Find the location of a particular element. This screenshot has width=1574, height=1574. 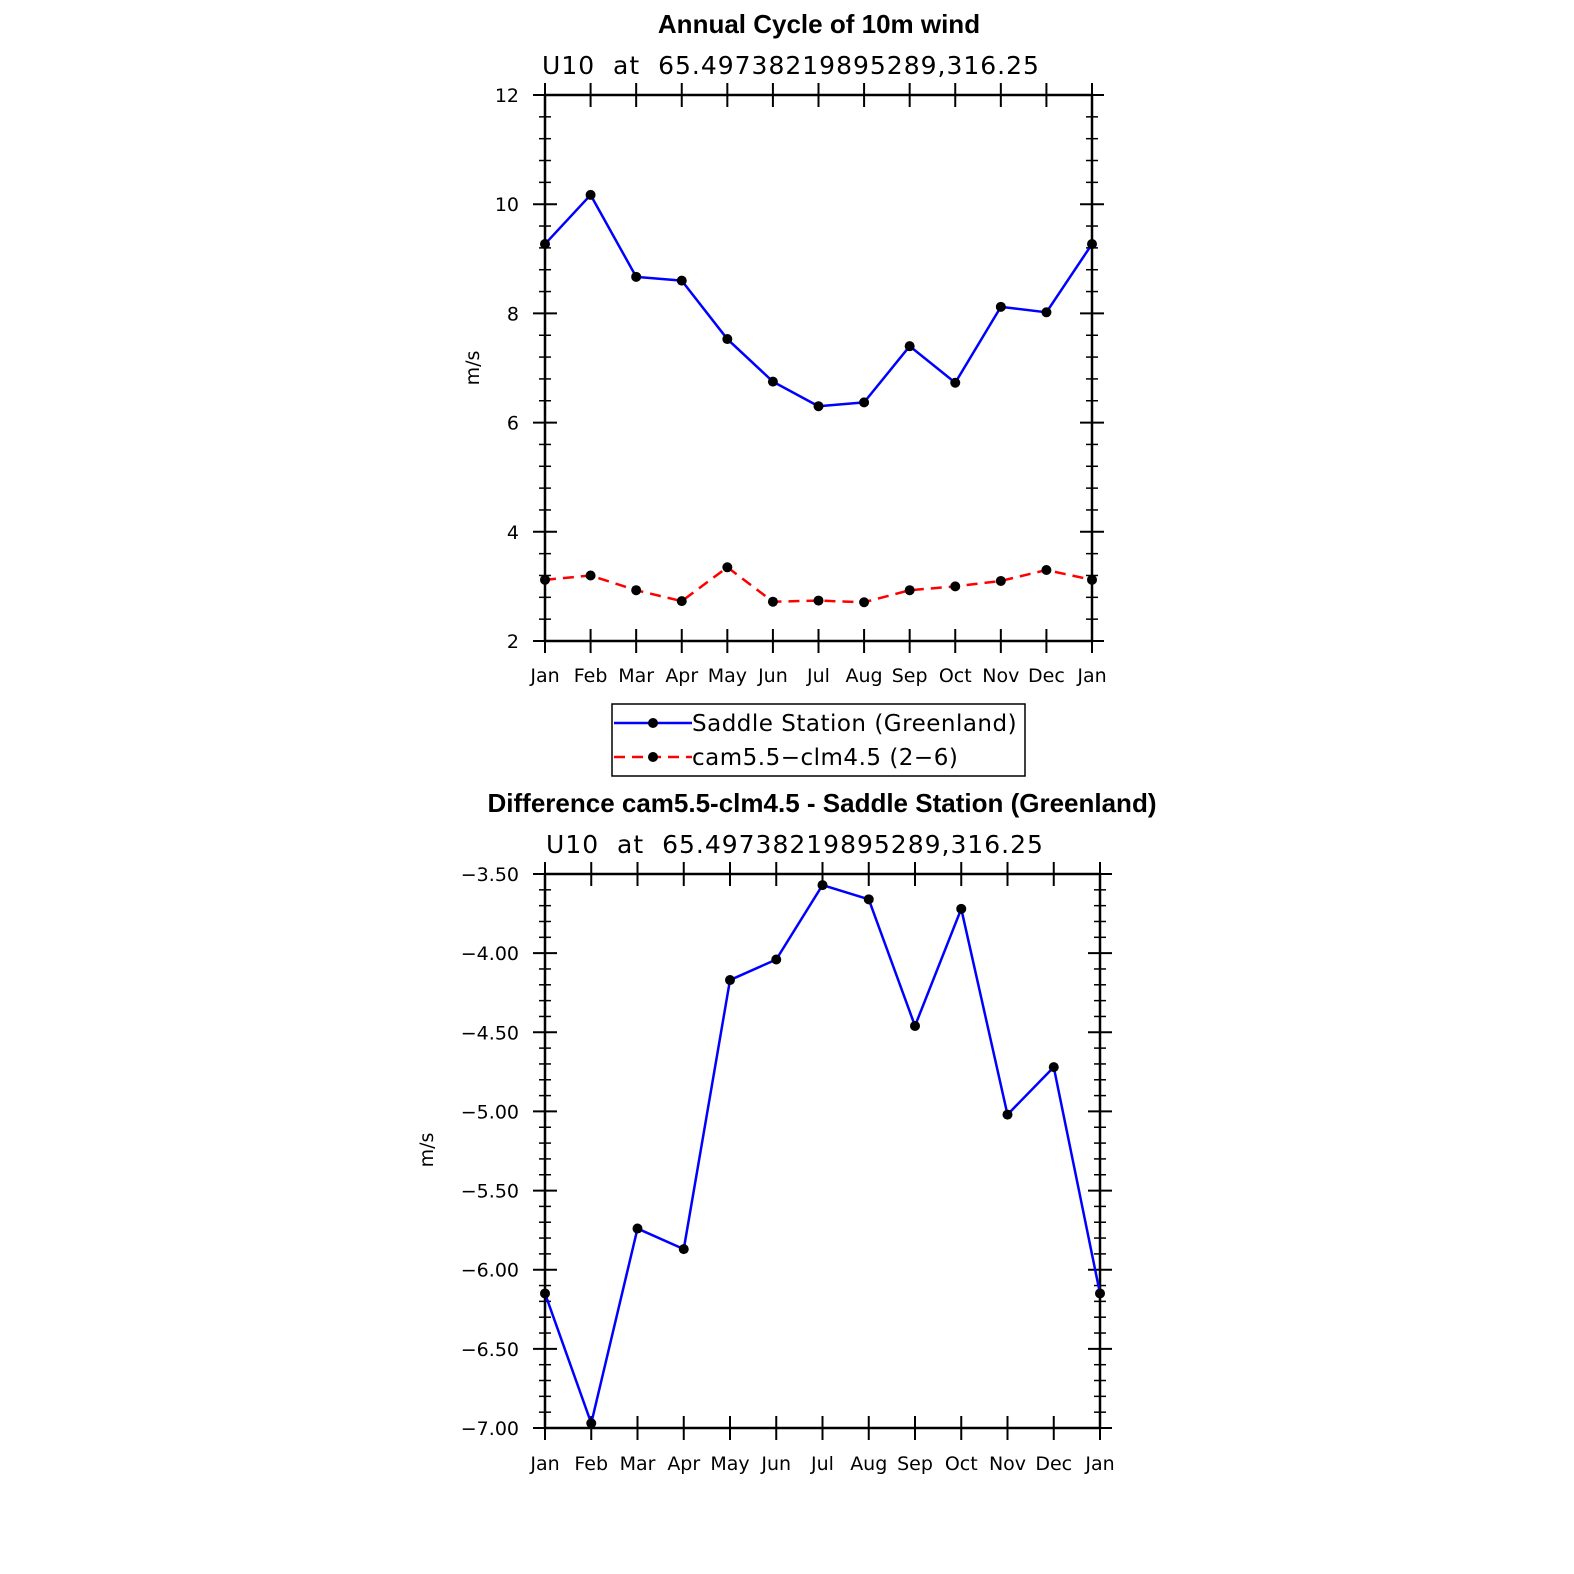

bottom-chart-y-tick-label: −6.50 is located at coordinates (490, 1350).